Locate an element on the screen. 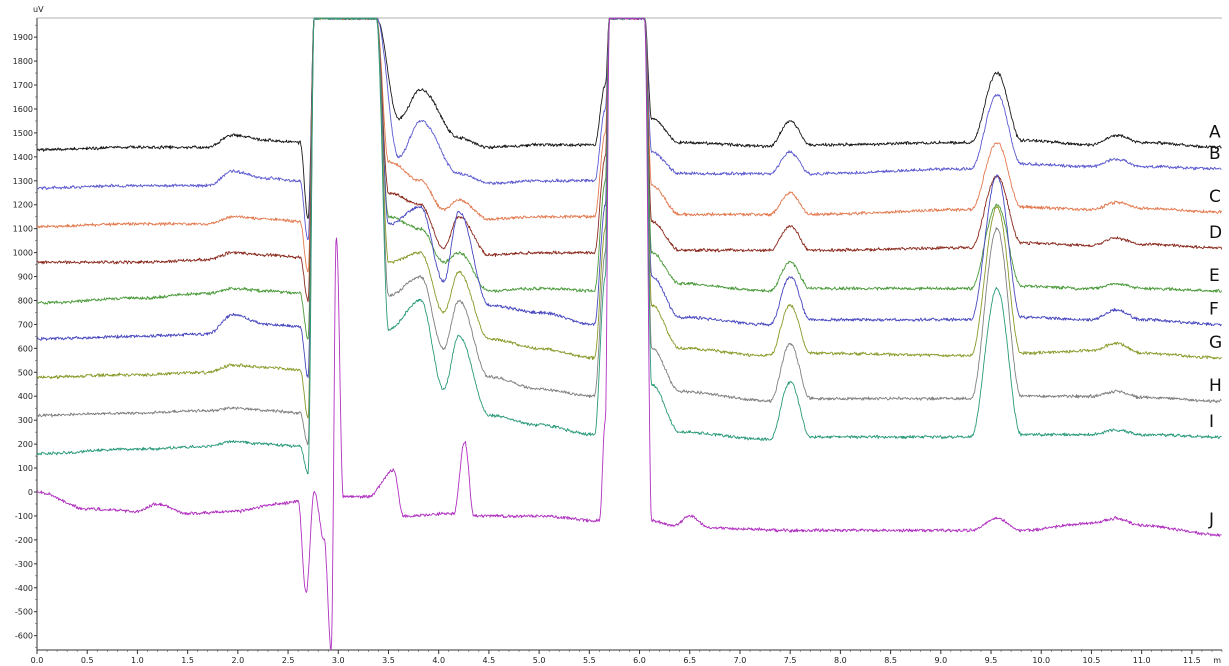 This screenshot has width=1229, height=666. x-tick-label: 3.5 is located at coordinates (388, 660).